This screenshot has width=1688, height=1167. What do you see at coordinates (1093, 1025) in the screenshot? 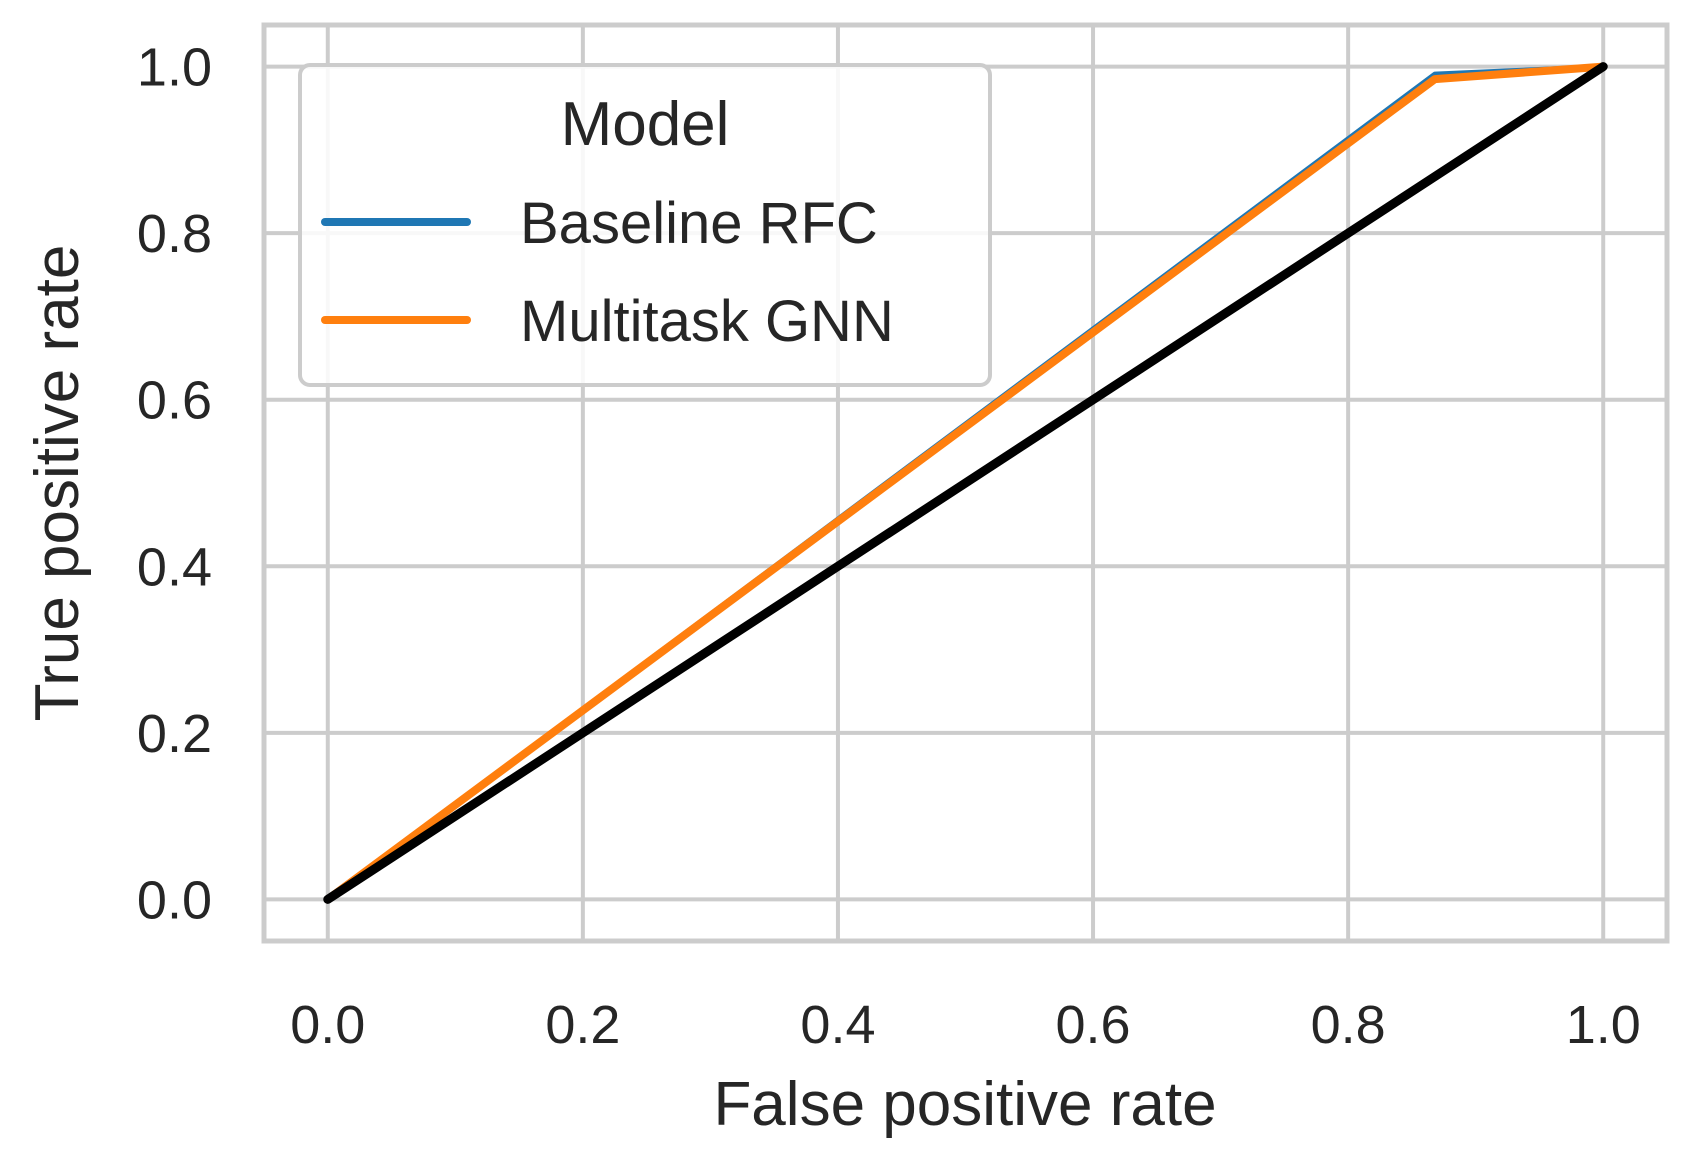
I see `x-tick-label: 0.6` at bounding box center [1093, 1025].